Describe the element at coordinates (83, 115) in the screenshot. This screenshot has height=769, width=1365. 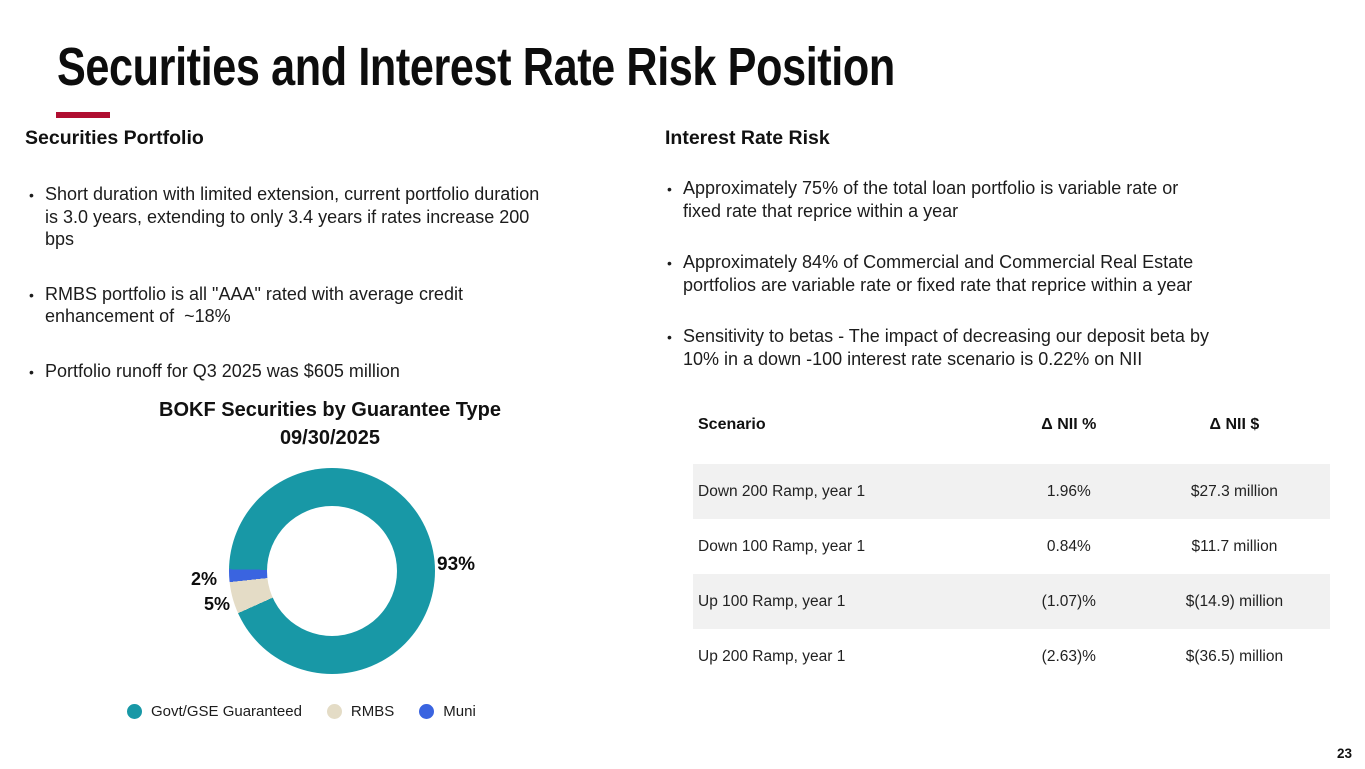
I see `title-accent-bar` at that location.